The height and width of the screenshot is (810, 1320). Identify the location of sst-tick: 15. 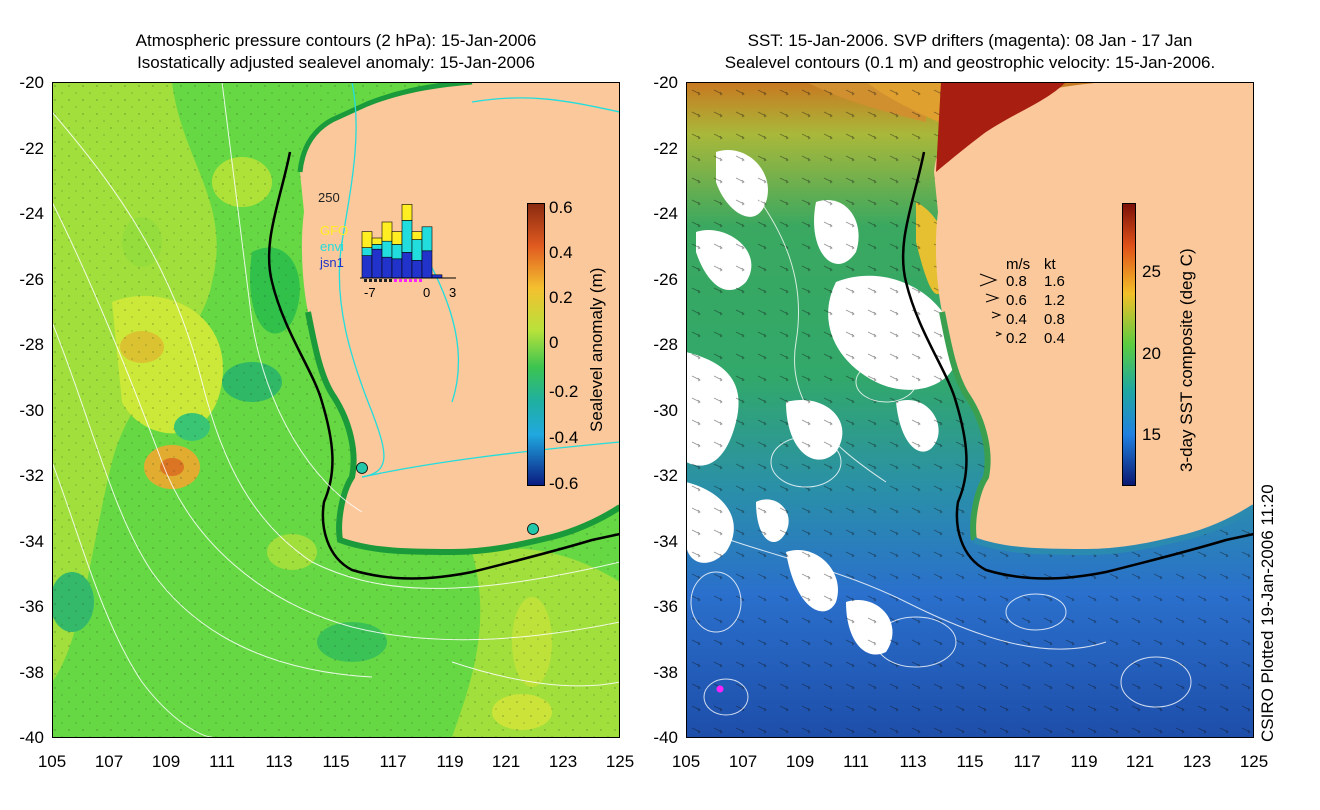
(1151, 434).